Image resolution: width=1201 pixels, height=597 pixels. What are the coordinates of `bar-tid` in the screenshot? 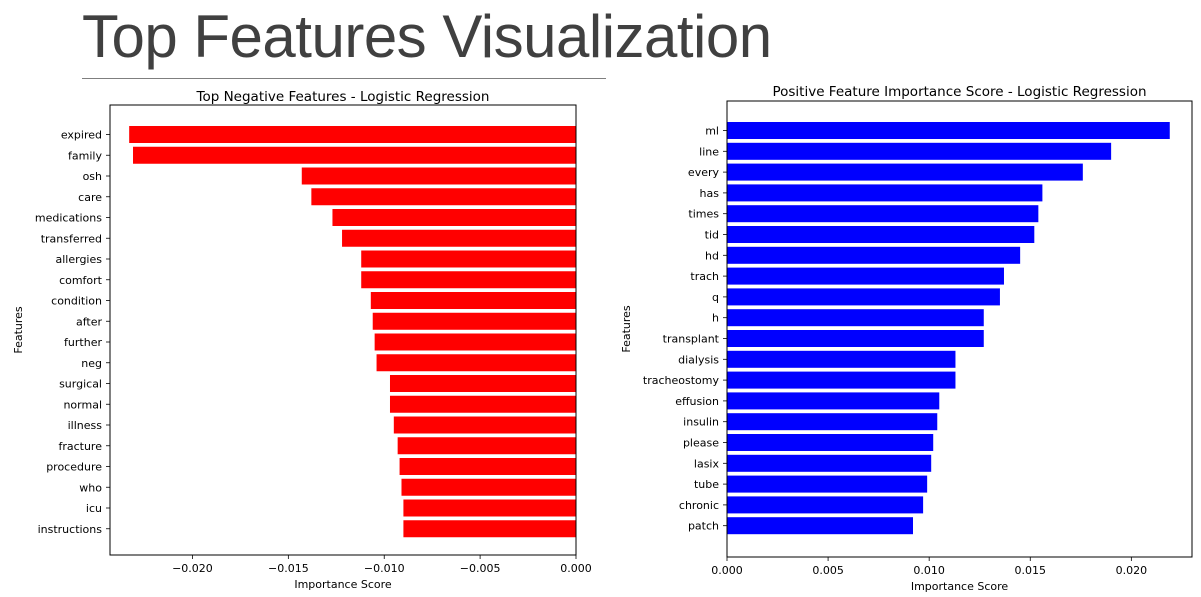 It's located at (881, 234).